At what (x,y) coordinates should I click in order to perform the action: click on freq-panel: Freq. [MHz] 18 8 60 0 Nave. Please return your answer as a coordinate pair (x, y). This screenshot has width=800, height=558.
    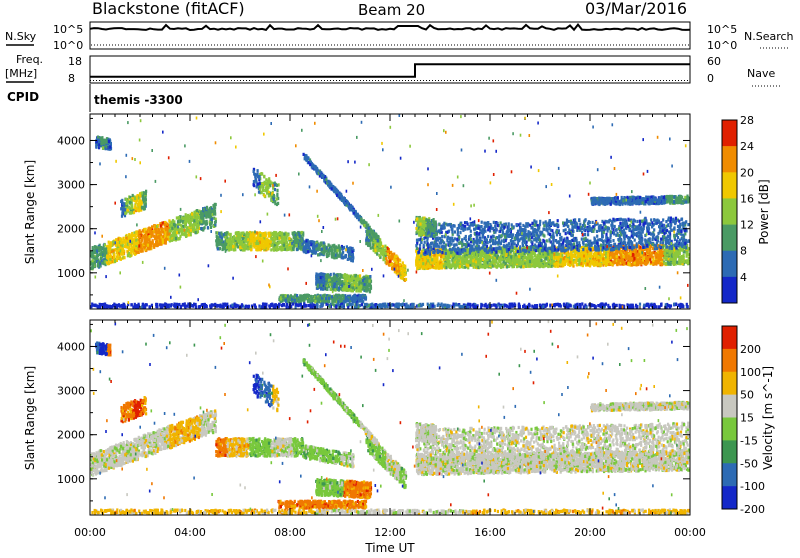
    Looking at the image, I should click on (392, 69).